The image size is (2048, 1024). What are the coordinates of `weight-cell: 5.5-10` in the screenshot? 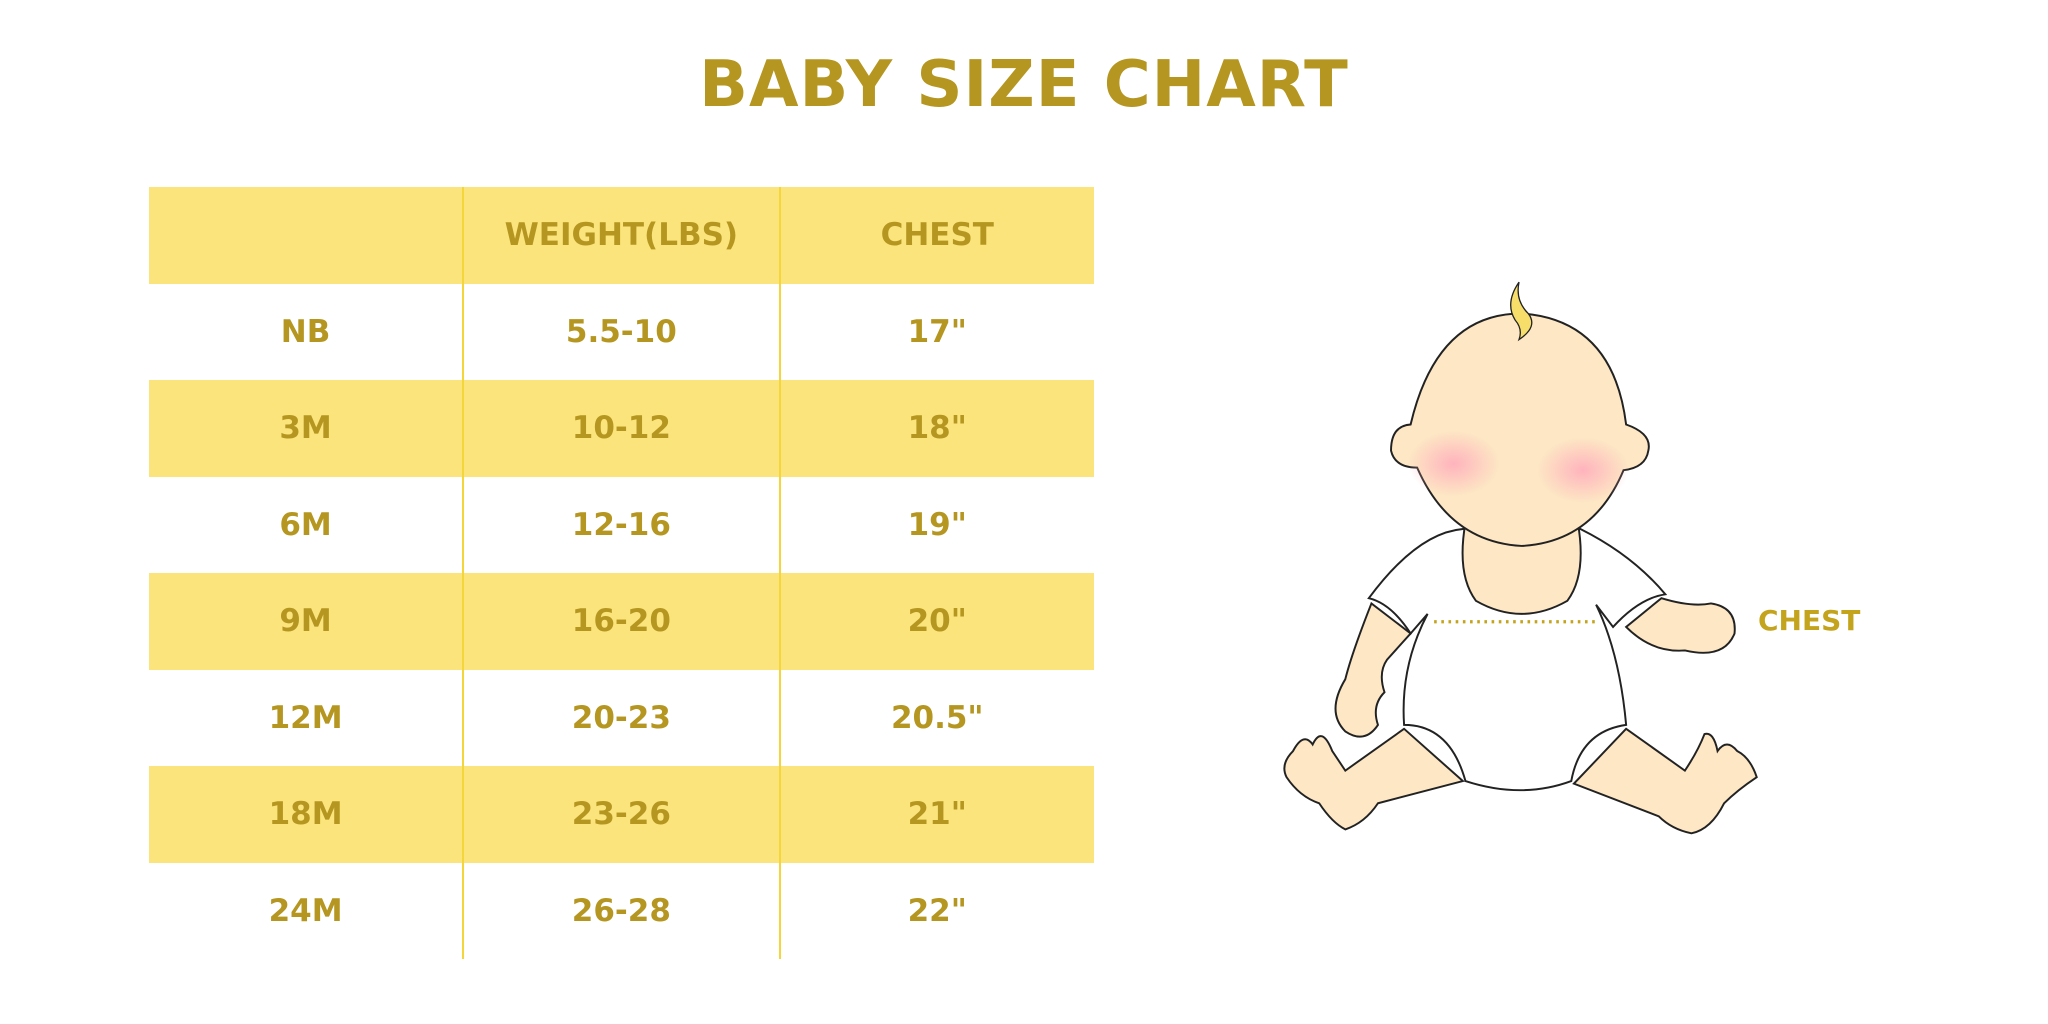 It's located at (621, 331).